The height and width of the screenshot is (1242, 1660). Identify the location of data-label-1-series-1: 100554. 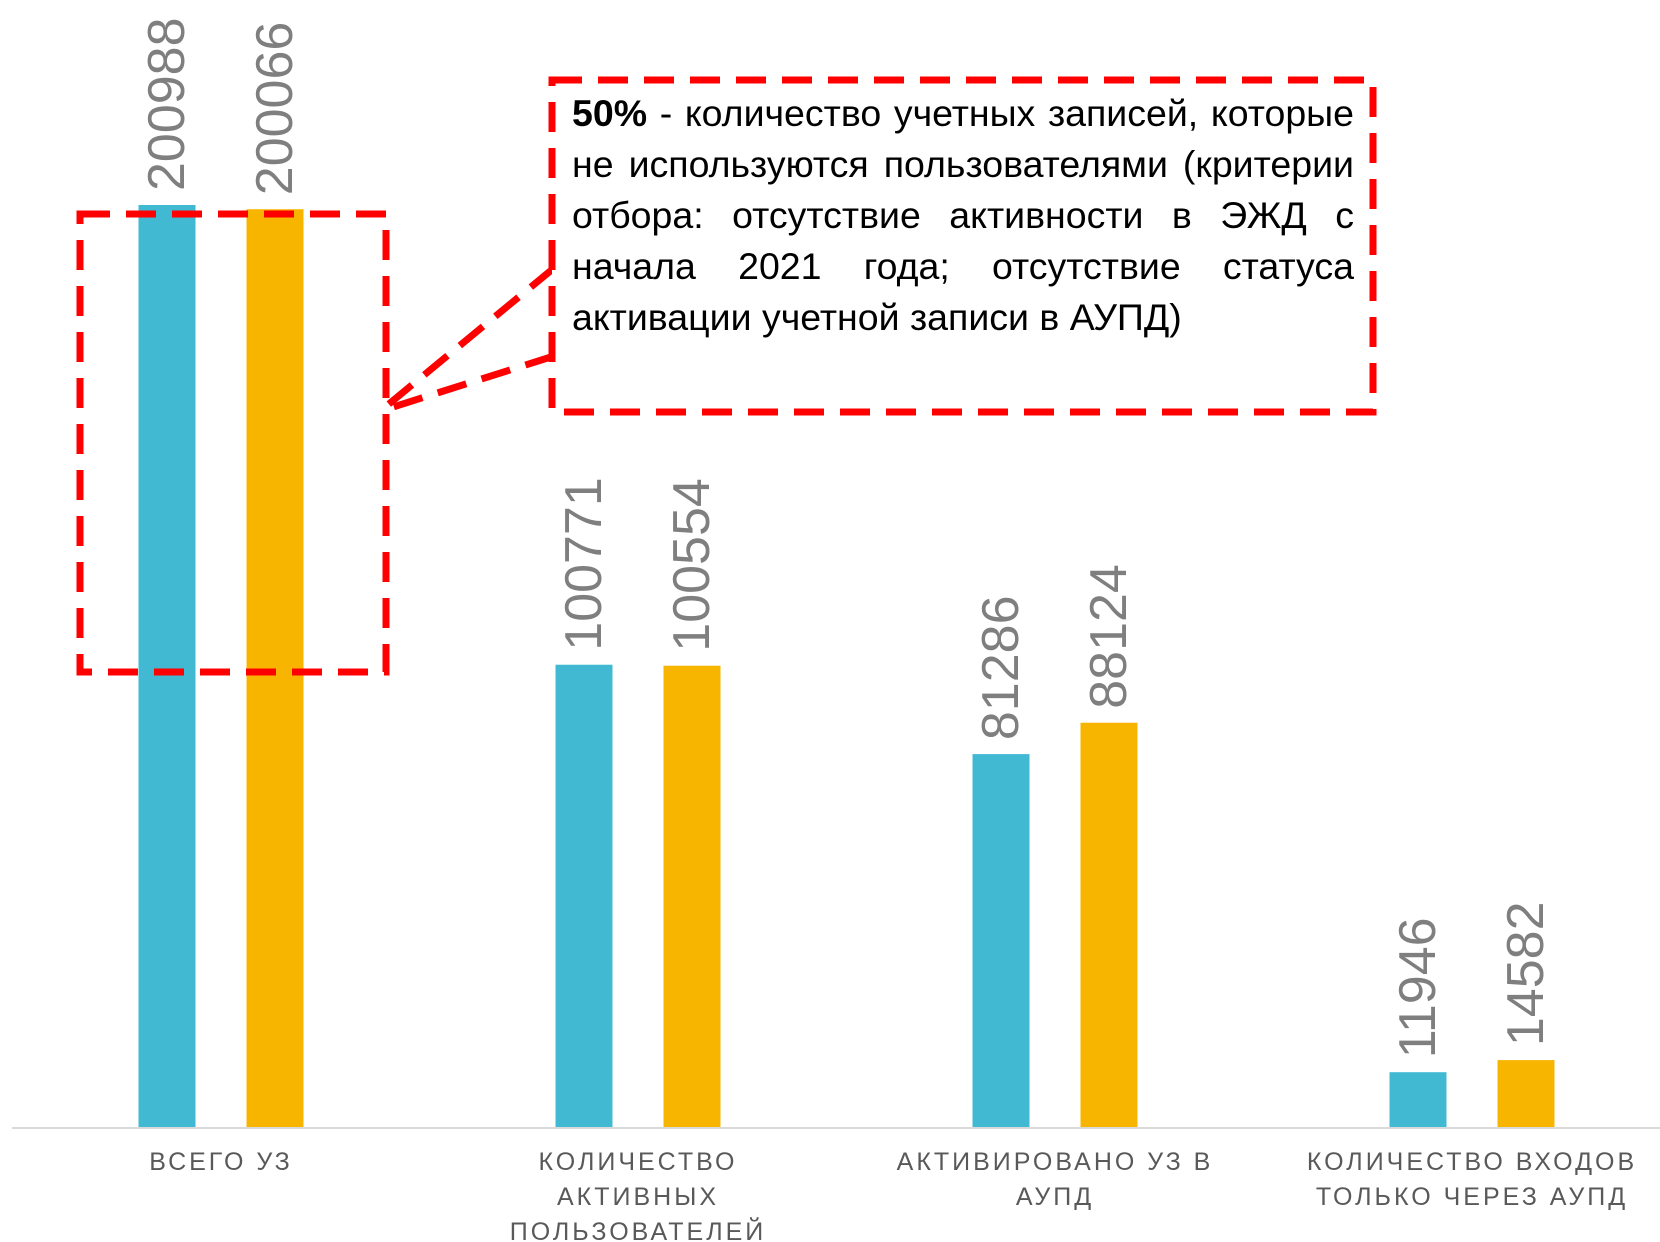
(692, 565).